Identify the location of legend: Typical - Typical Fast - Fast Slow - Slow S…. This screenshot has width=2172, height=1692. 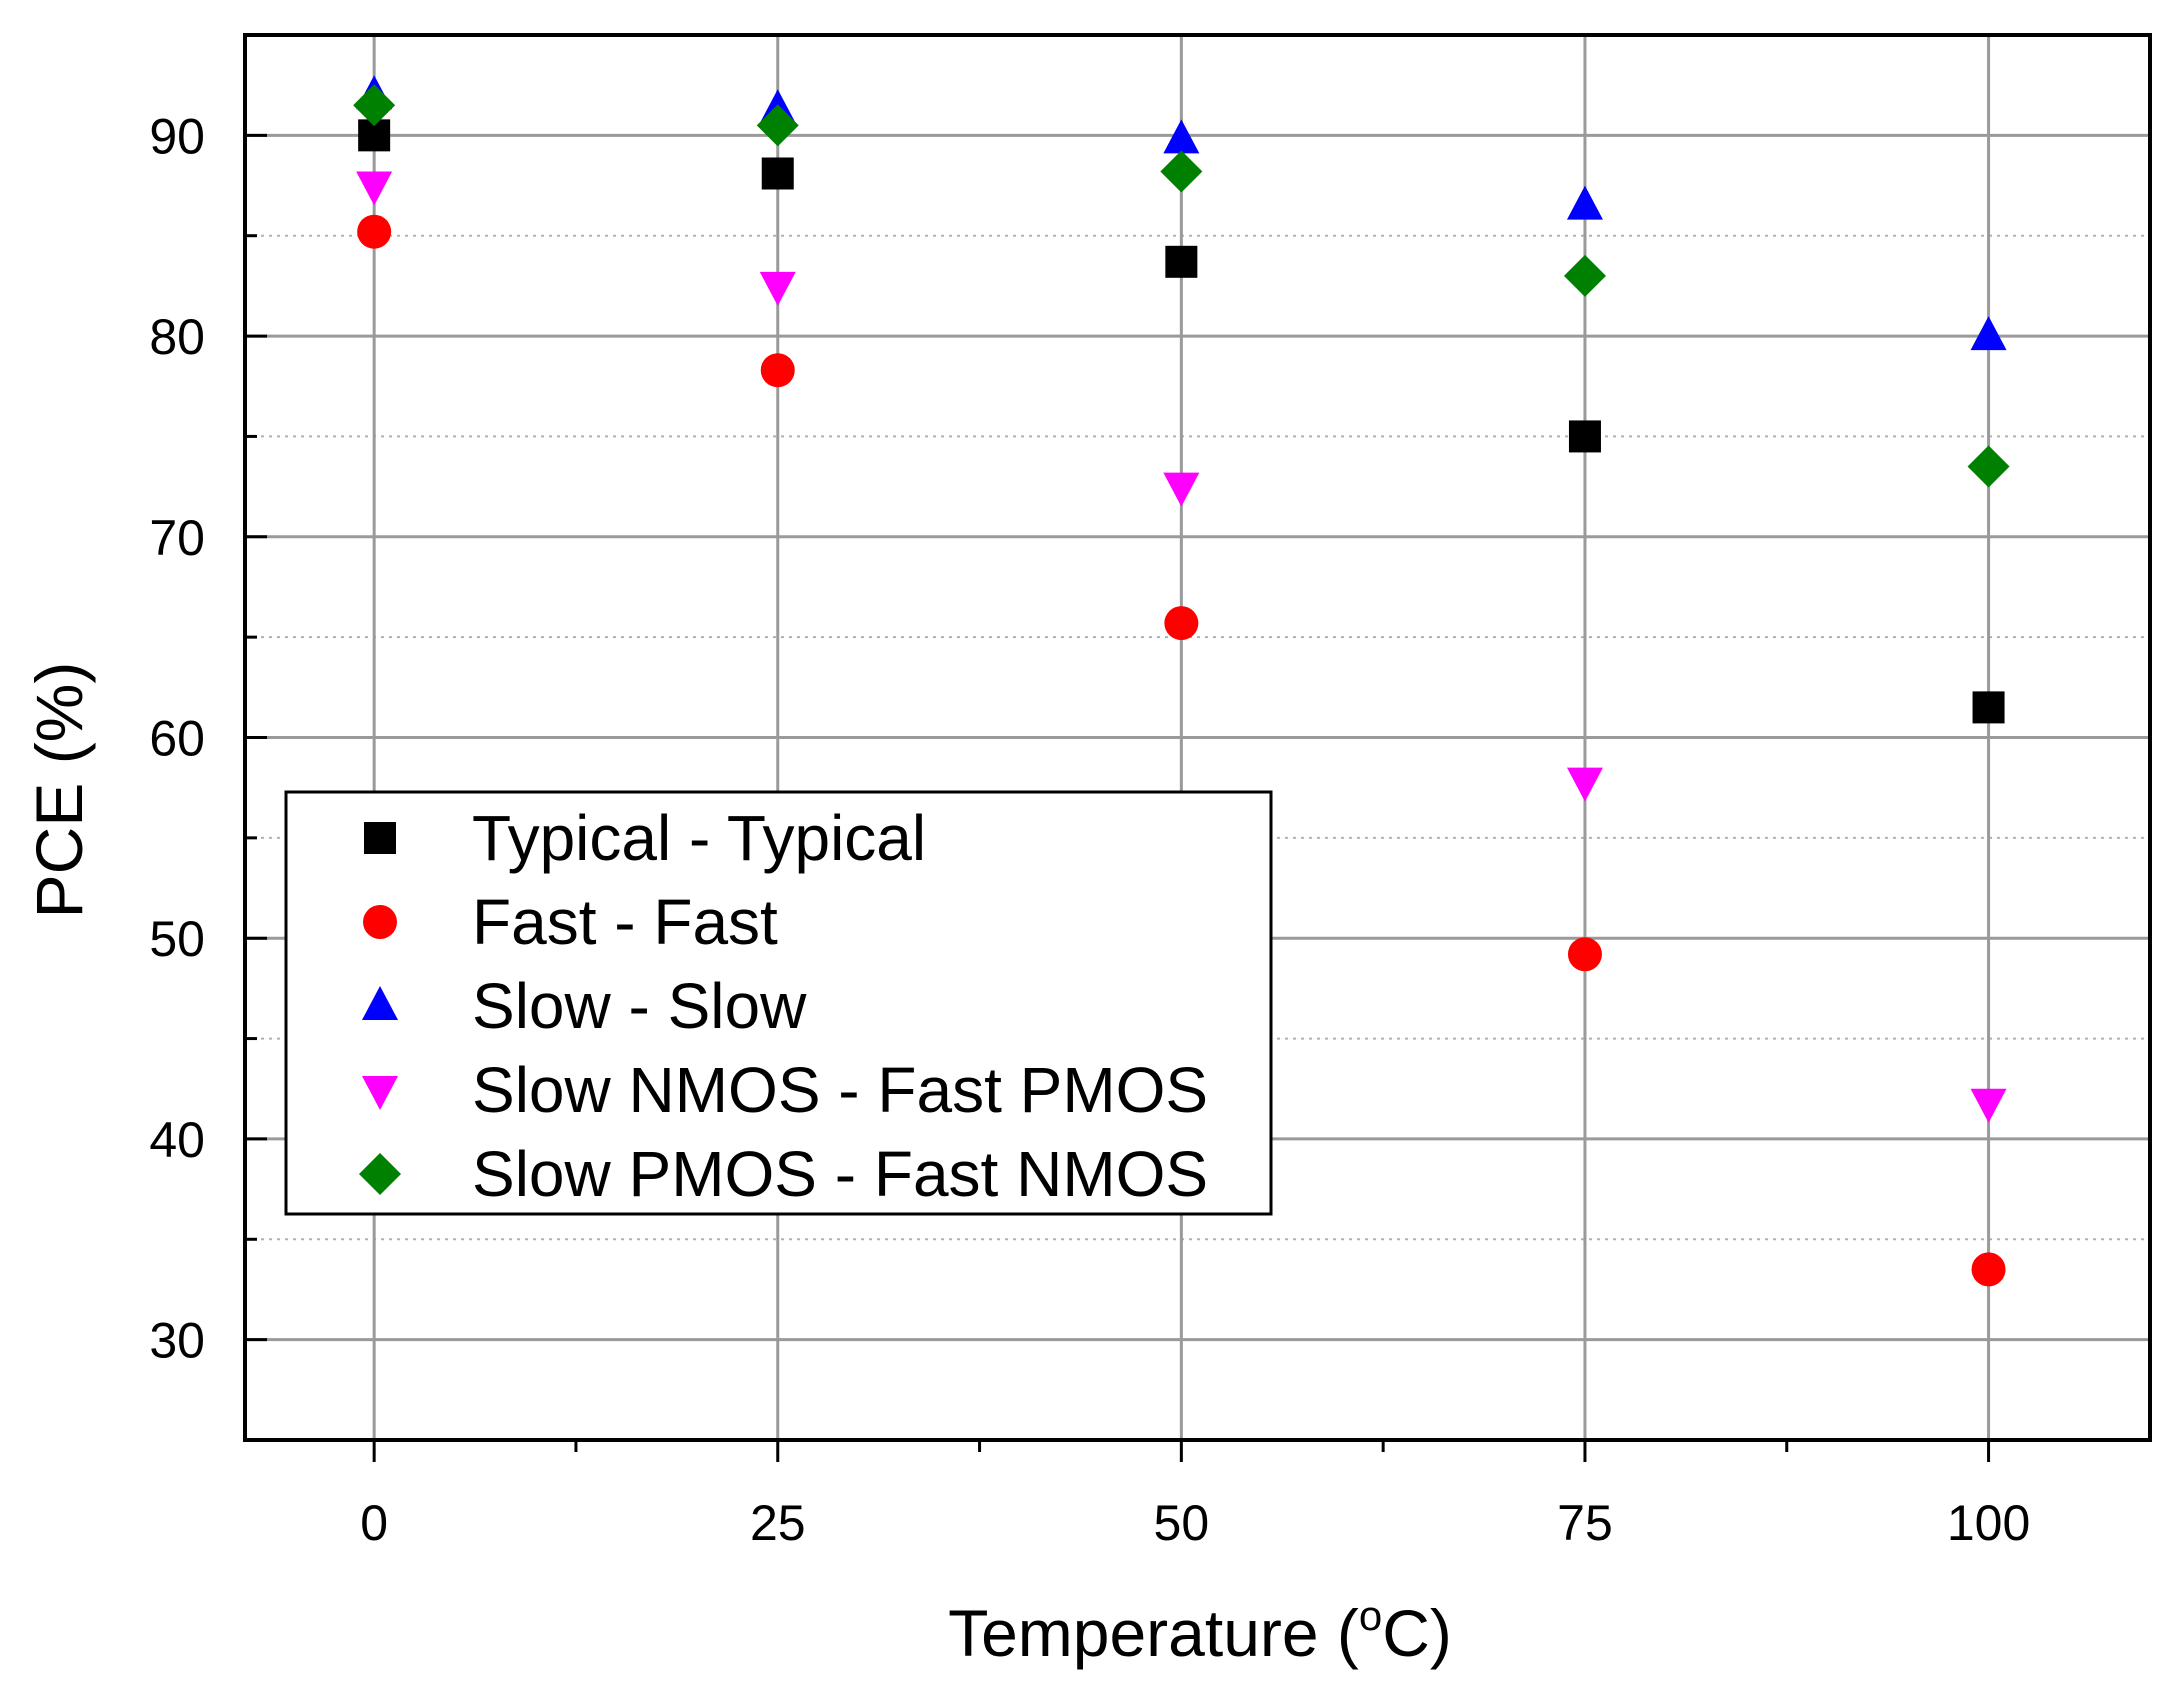
(778, 1003).